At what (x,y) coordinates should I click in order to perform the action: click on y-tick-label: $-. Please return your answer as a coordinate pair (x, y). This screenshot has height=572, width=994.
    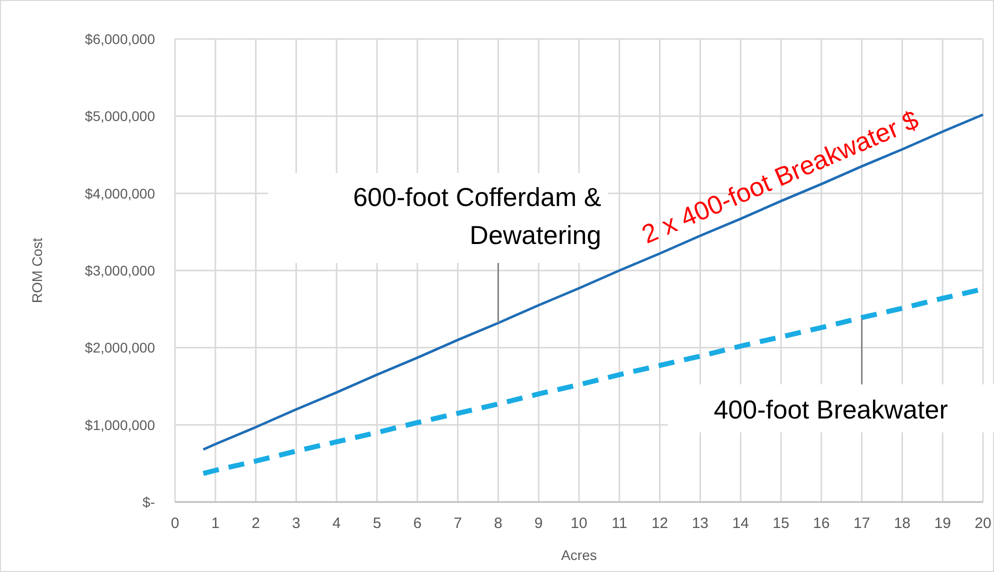
    Looking at the image, I should click on (149, 502).